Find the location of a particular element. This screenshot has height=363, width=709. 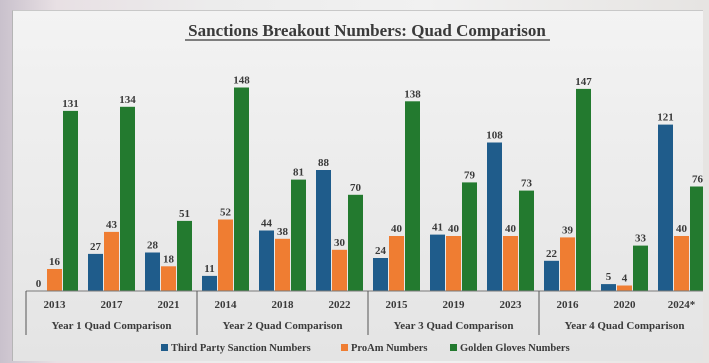

data-label: 138 is located at coordinates (412, 94).